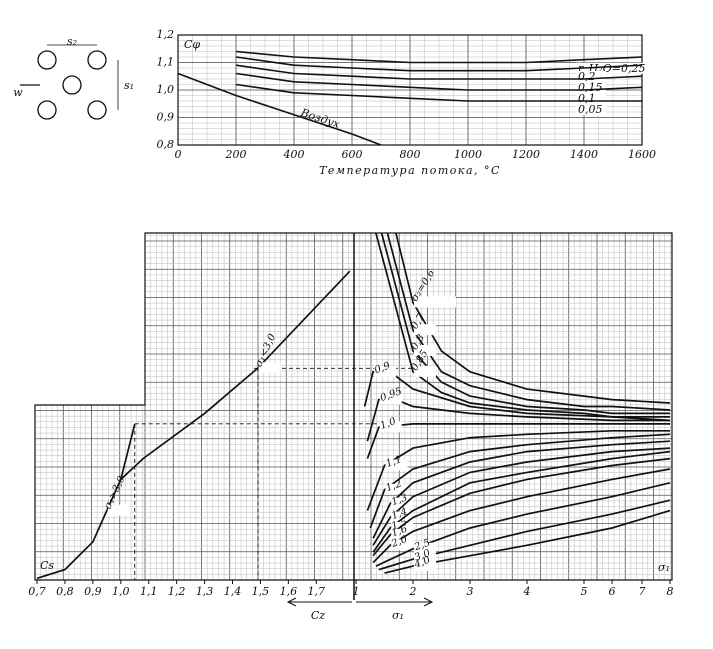 Image resolution: width=713 pixels, height=649 pixels. What do you see at coordinates (261, 591) in the screenshot?
I see `x-tick-label: 1,5` at bounding box center [261, 591].